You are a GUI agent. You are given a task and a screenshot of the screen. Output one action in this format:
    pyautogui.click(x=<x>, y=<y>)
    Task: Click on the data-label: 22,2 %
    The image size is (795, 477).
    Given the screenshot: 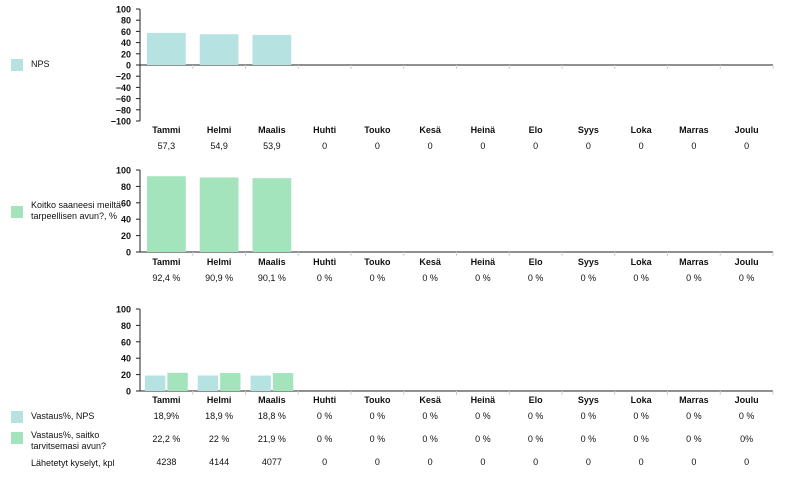 What is the action you would take?
    pyautogui.click(x=166, y=439)
    